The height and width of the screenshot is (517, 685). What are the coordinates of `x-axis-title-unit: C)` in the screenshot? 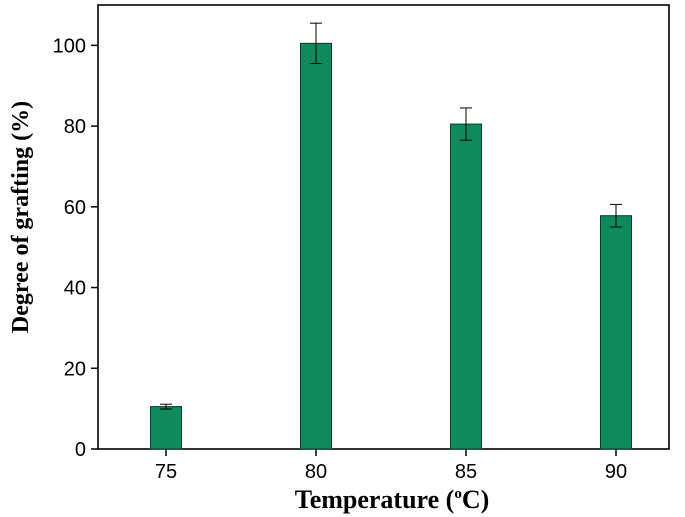 It's located at (475, 499).